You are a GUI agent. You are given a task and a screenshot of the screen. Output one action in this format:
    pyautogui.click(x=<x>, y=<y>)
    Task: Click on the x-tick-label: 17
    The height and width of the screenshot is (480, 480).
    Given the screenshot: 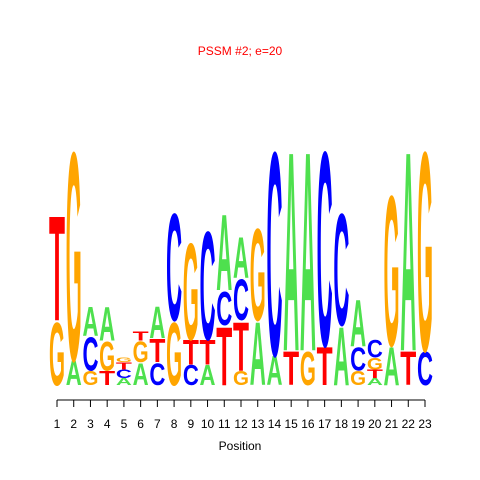 What is the action you would take?
    pyautogui.click(x=325, y=424)
    